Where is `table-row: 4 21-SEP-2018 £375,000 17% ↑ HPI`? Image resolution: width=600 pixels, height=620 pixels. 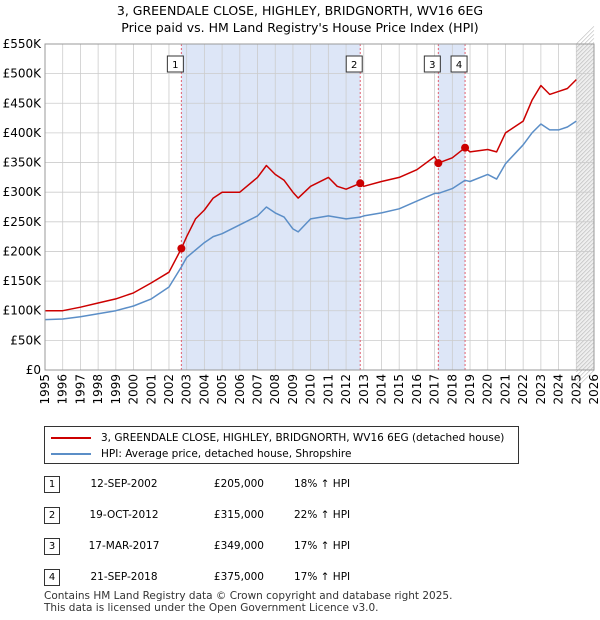
table-row: 4 21-SEP-2018 £375,000 17% ↑ HPI is located at coordinates (234, 577).